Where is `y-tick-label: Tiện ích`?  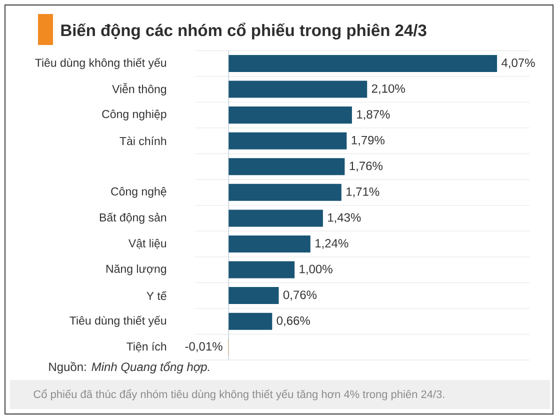 y-tick-label: Tiện ích is located at coordinates (146, 347).